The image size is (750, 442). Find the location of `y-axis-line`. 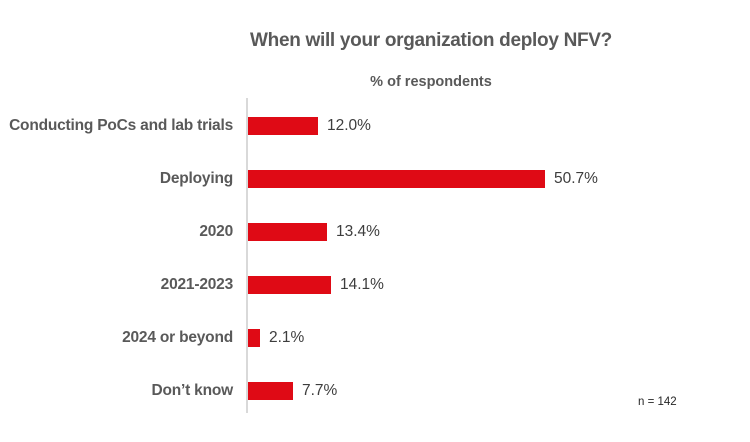

y-axis-line is located at coordinates (247, 255).